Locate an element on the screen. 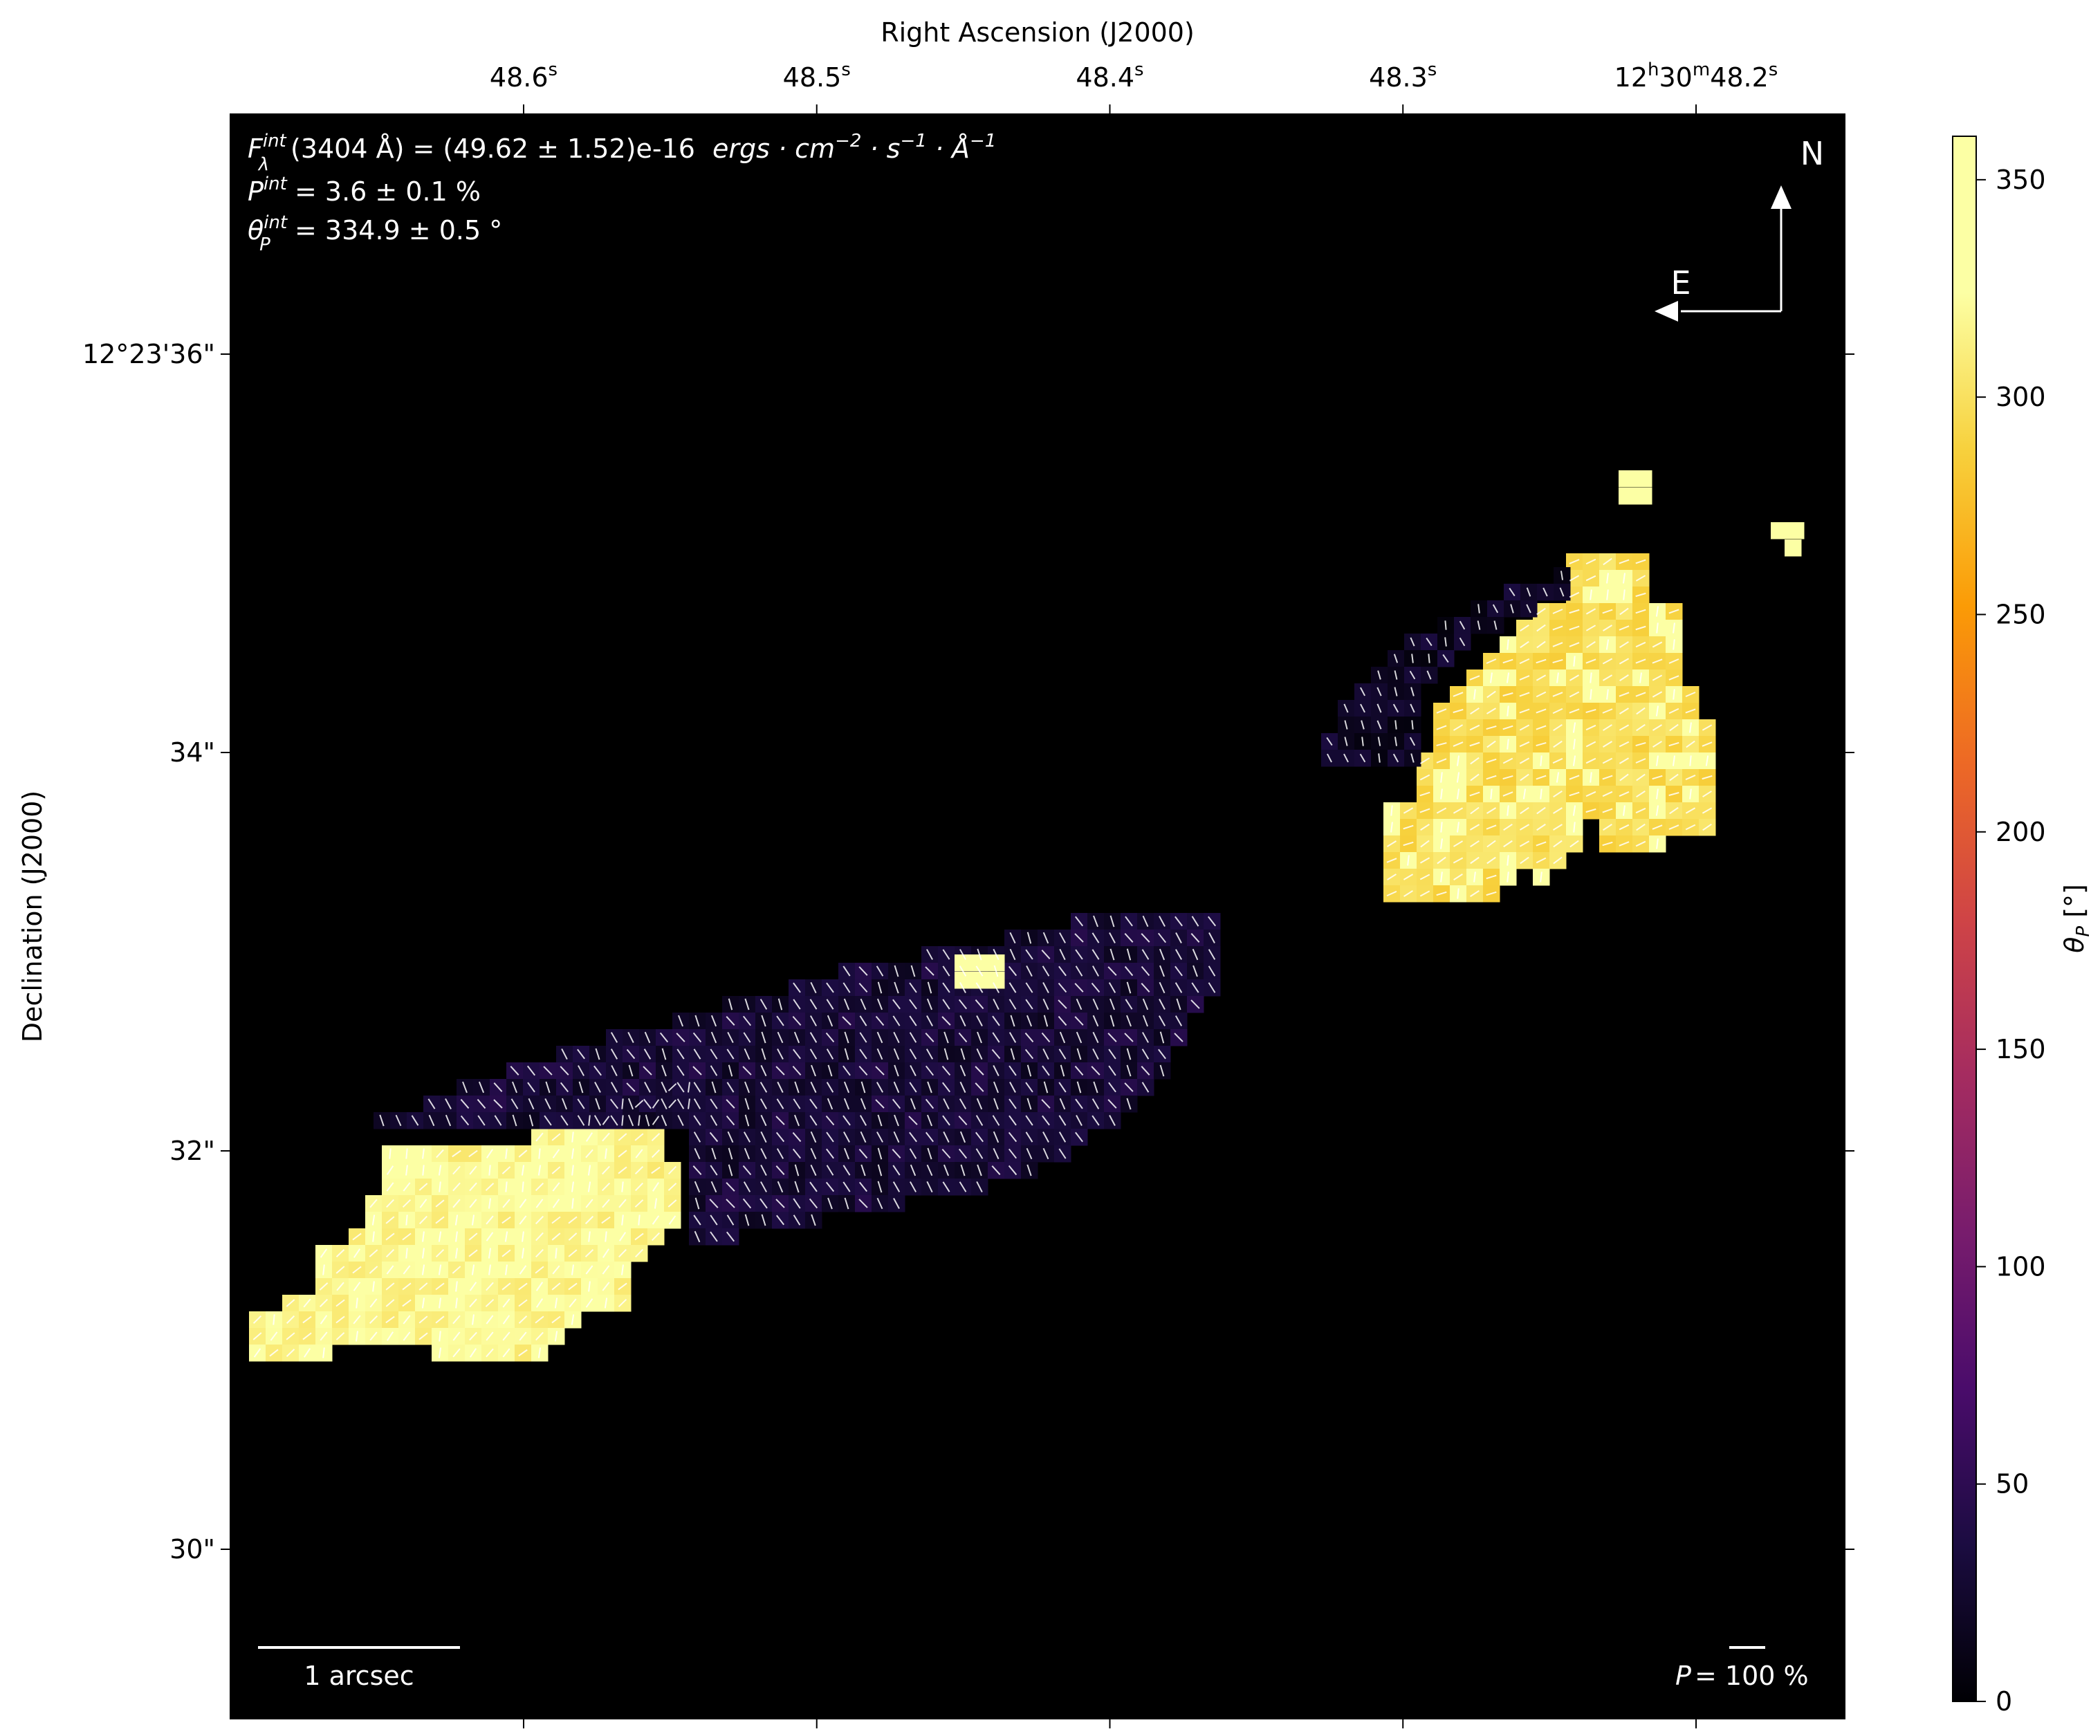  arcsec-scalebar-label: 1 arcsec is located at coordinates (359, 1676).